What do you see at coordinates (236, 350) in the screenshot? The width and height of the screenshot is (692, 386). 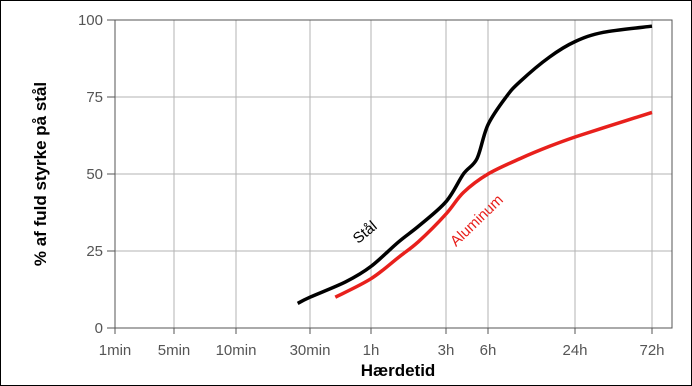 I see `x-tick-label: 10min` at bounding box center [236, 350].